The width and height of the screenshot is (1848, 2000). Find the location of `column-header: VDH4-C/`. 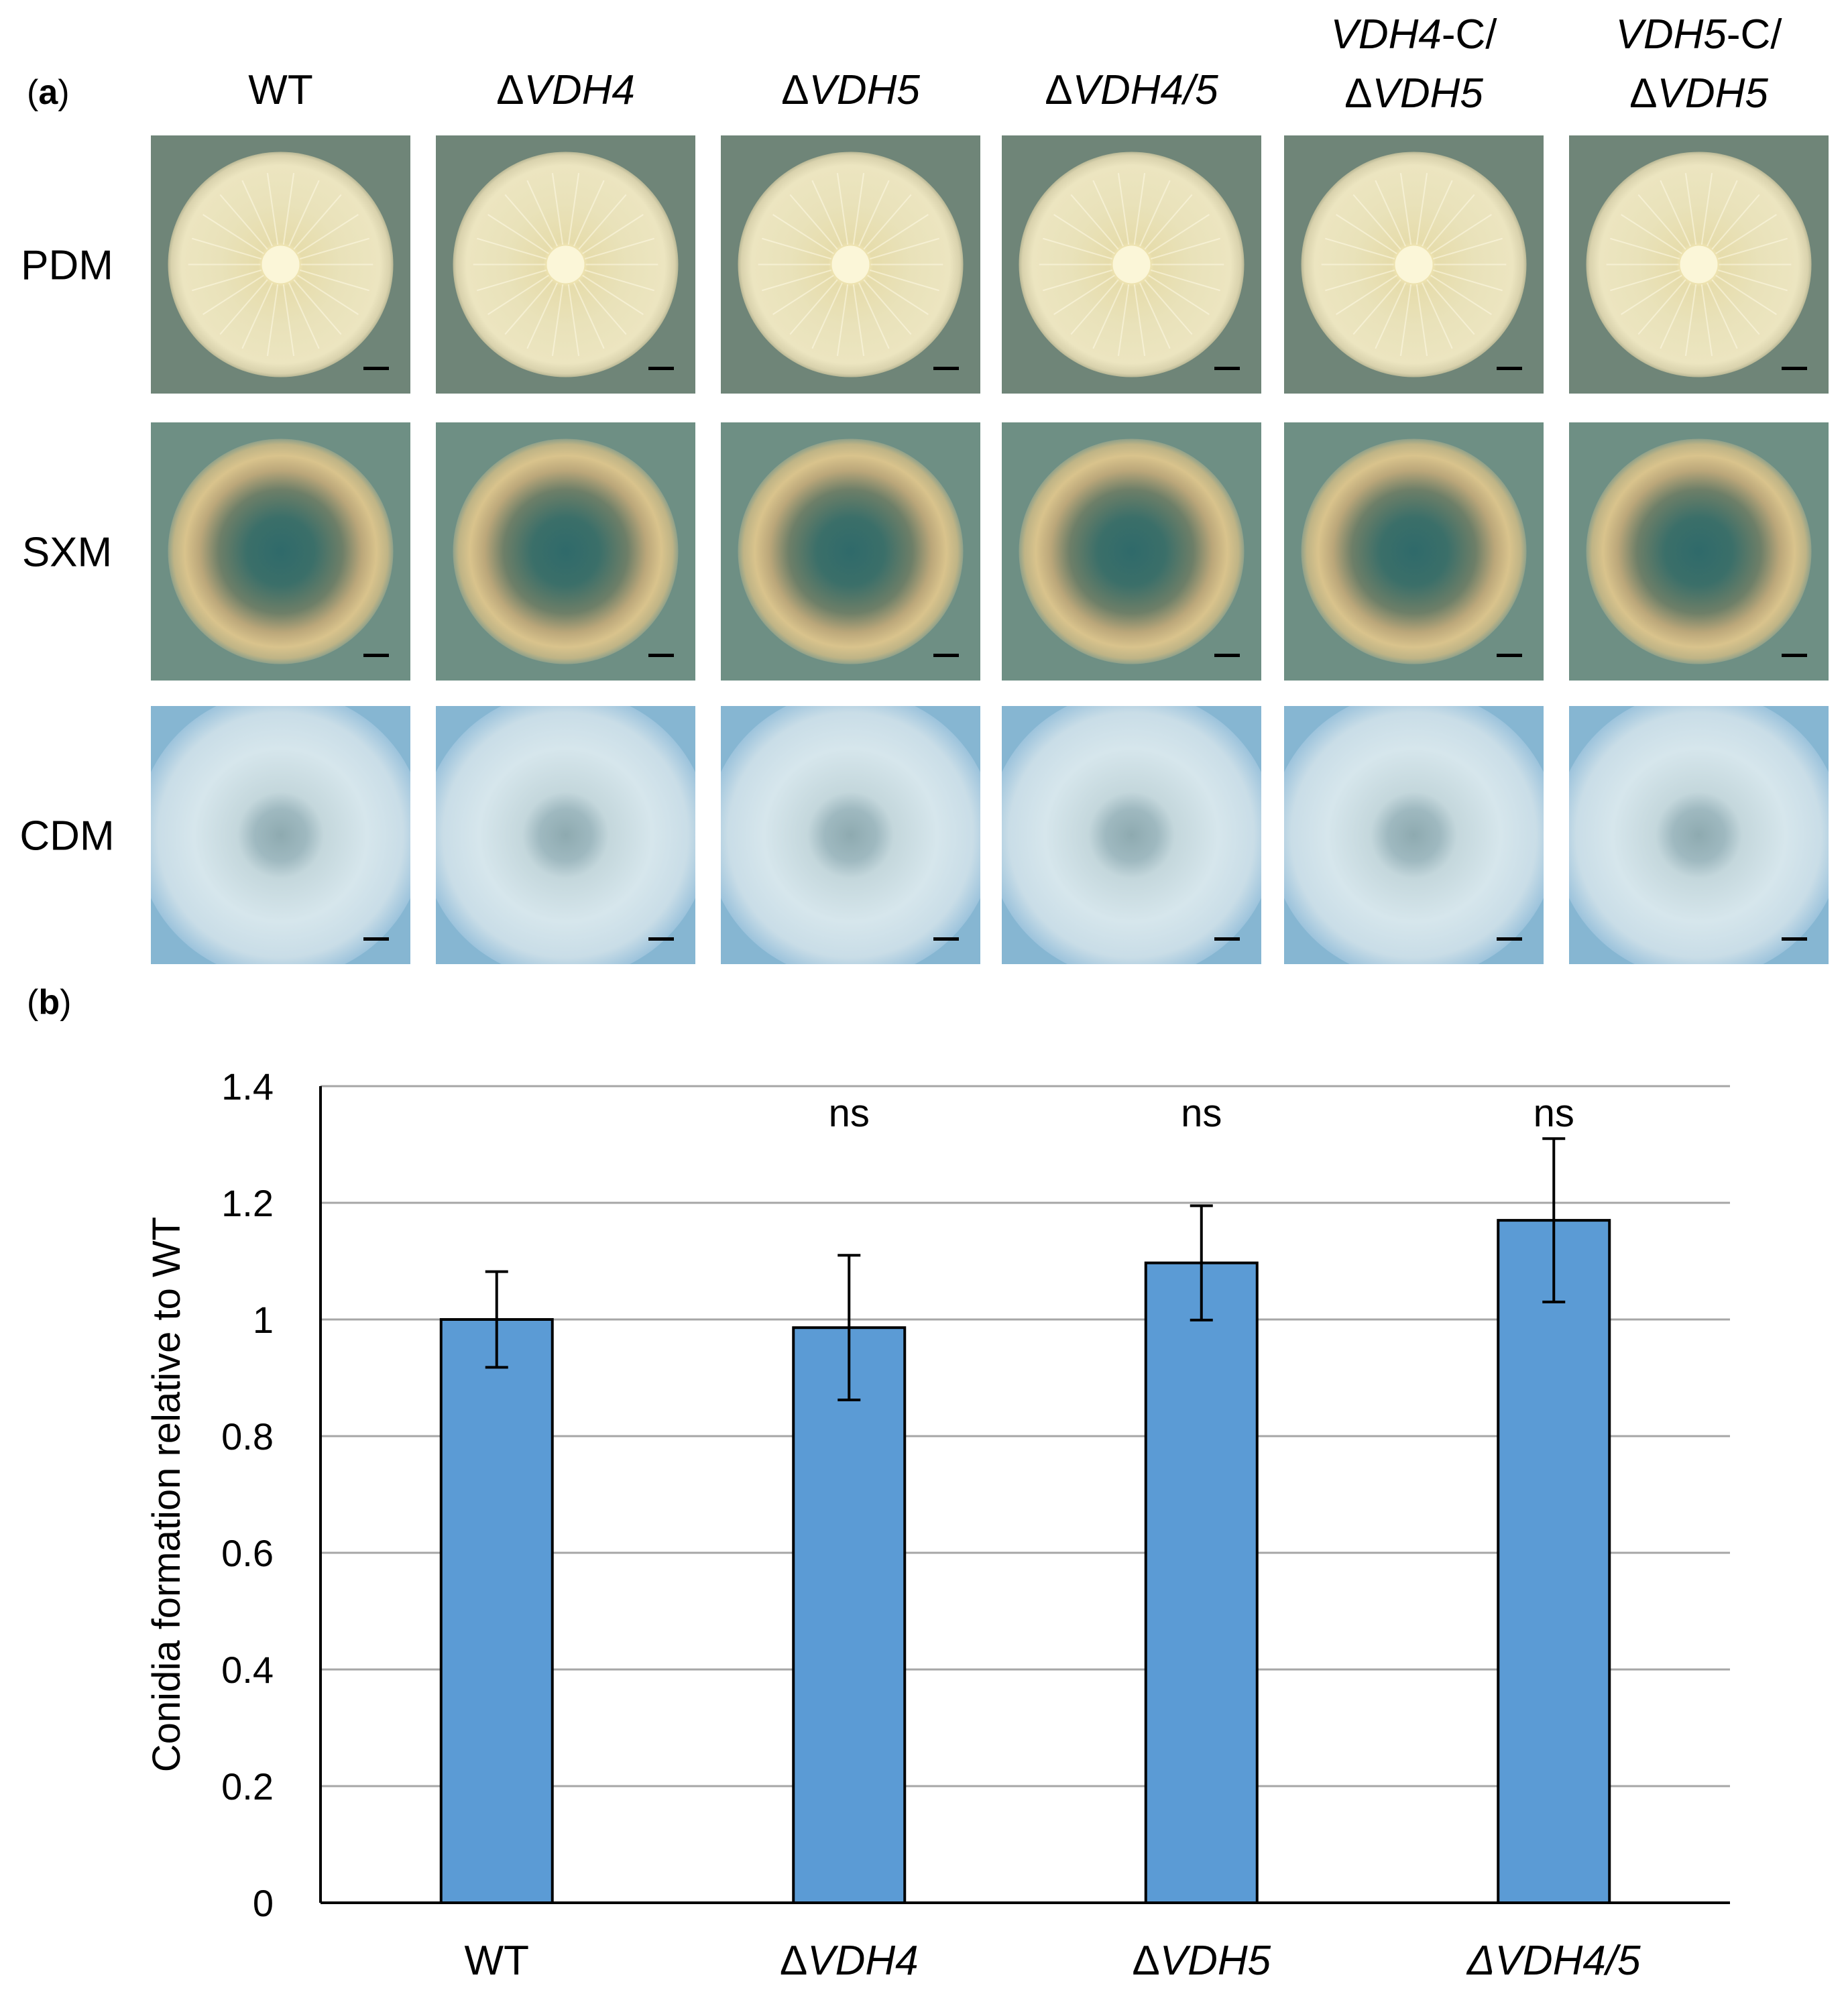

column-header: VDH4-C/ is located at coordinates (1413, 34).